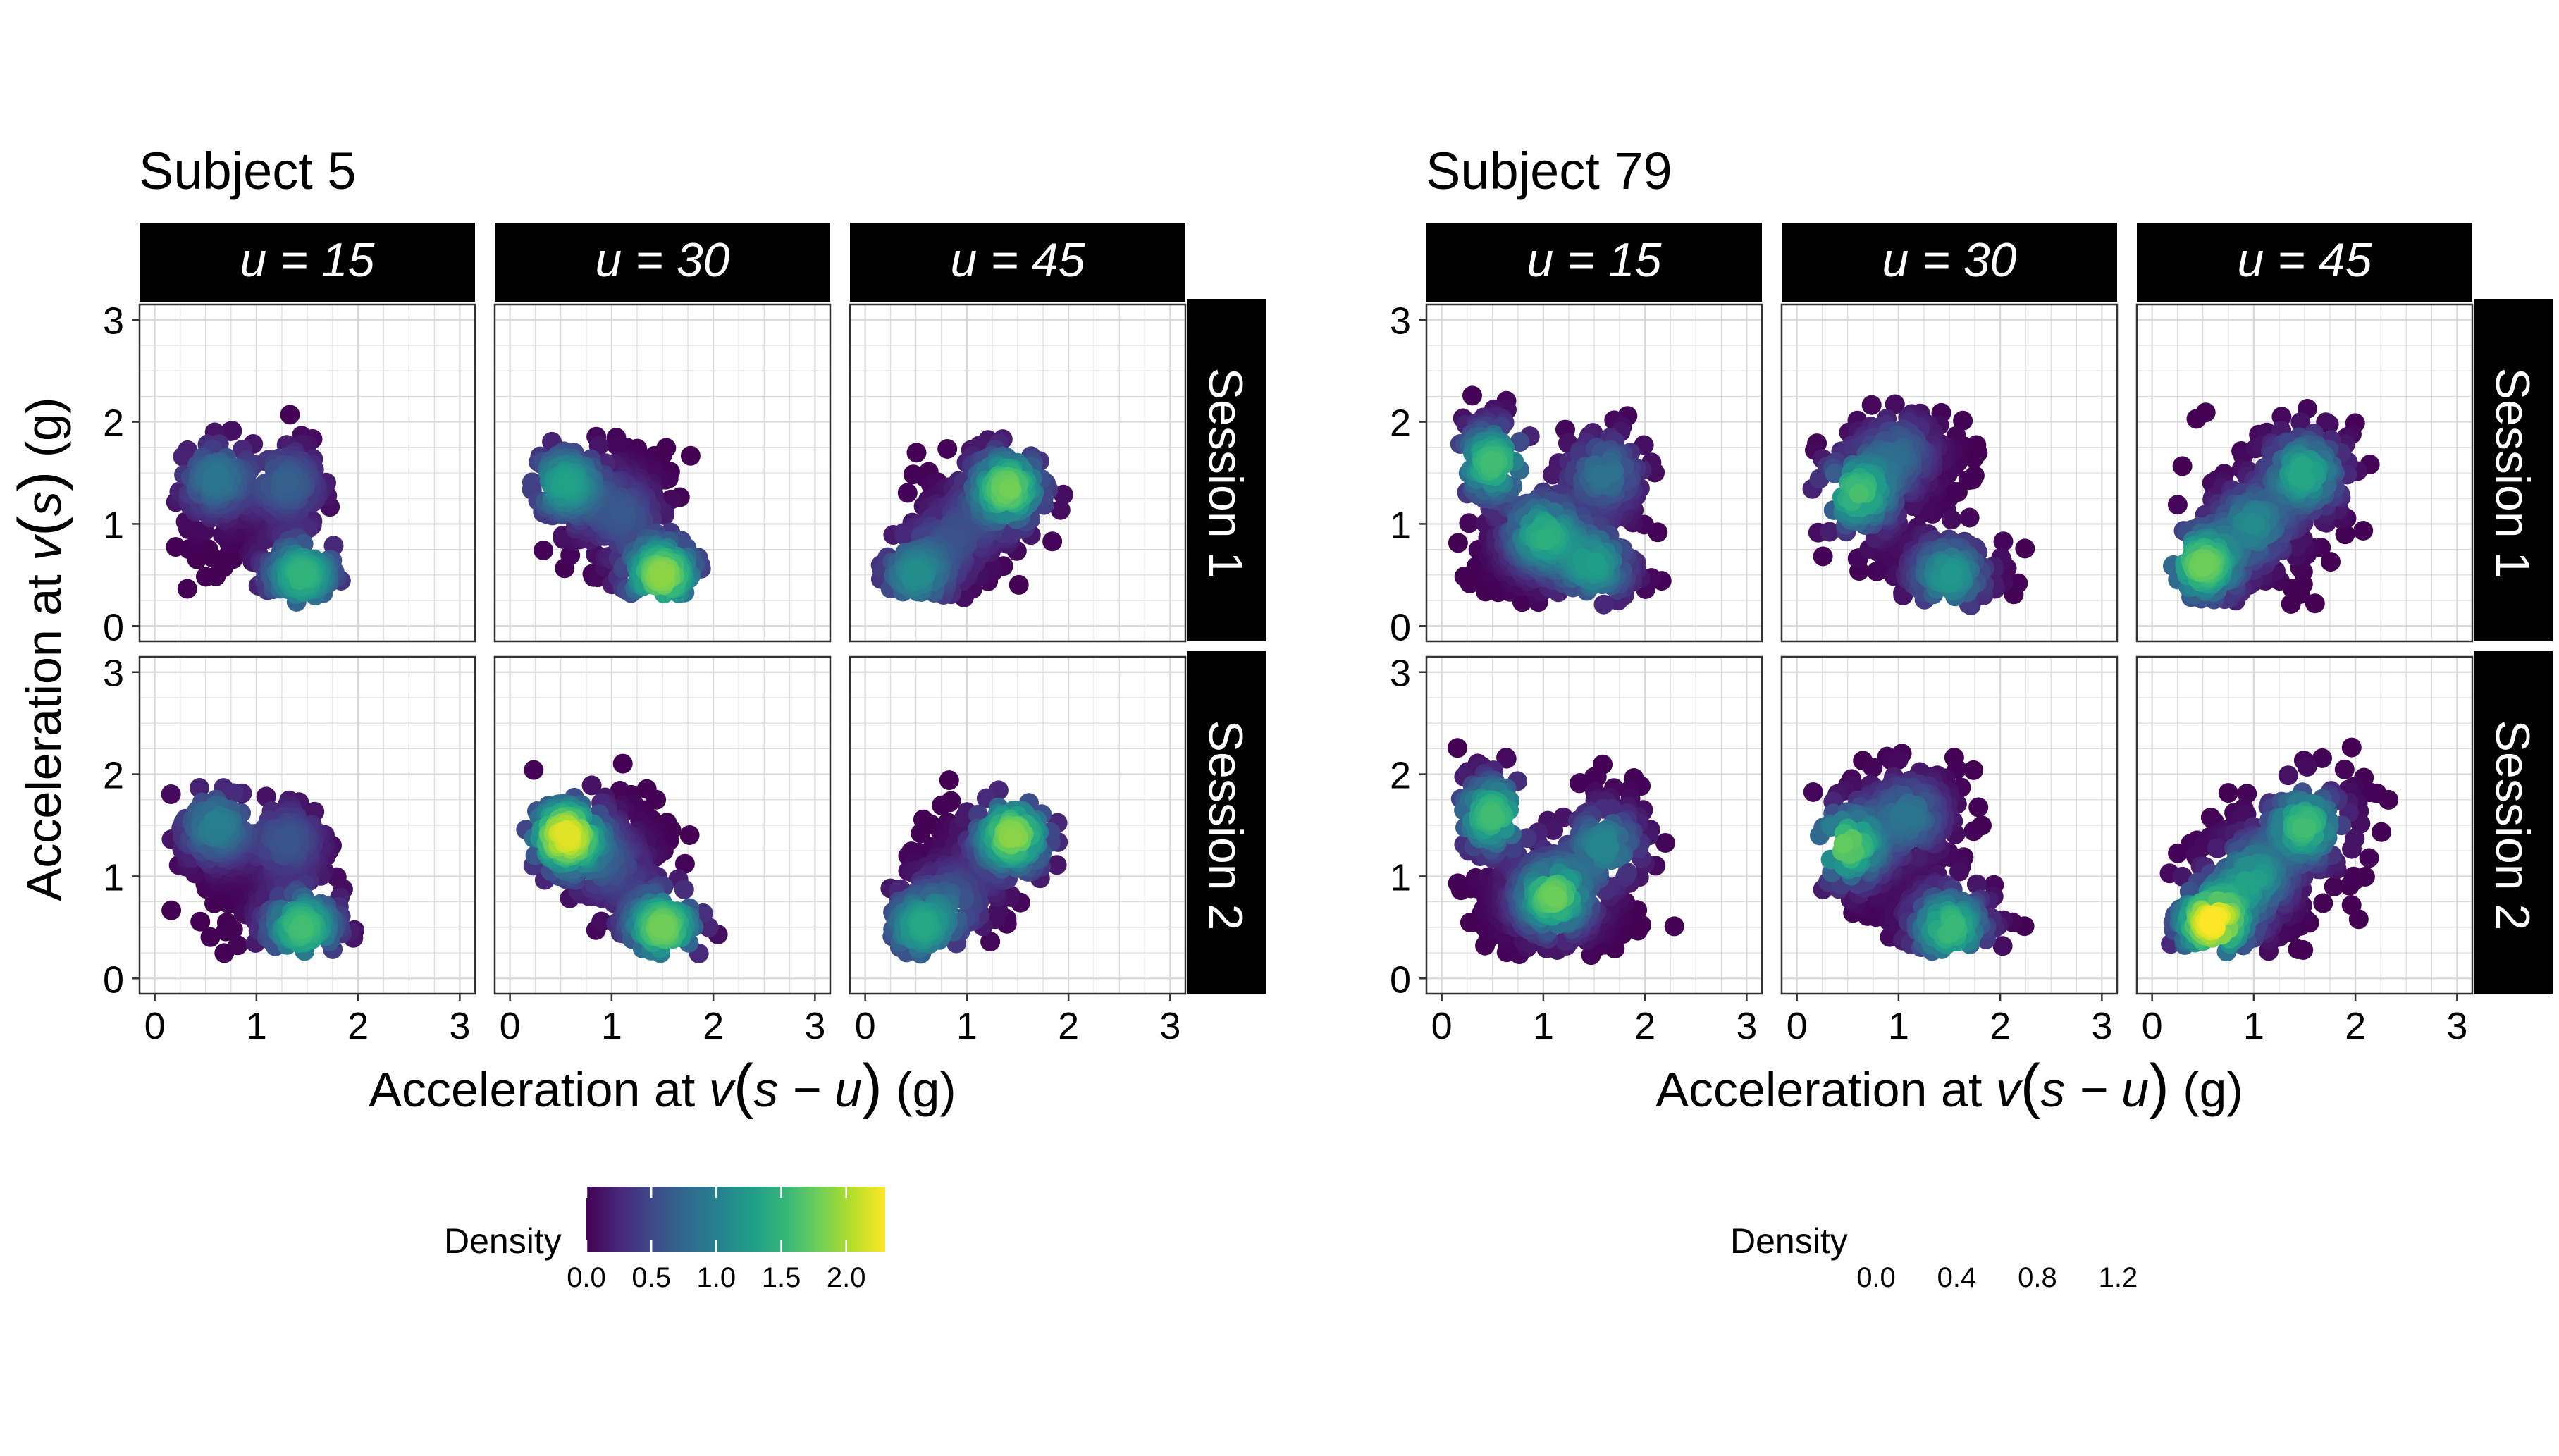 Image resolution: width=2559 pixels, height=1456 pixels. Describe the element at coordinates (1169, 1026) in the screenshot. I see `x-tick-label: 3` at that location.